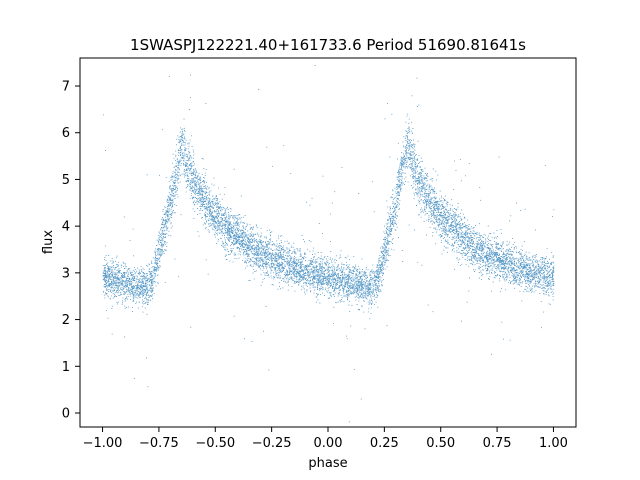 The image size is (640, 480). I want to click on y-tick-label: 6, so click(66, 133).